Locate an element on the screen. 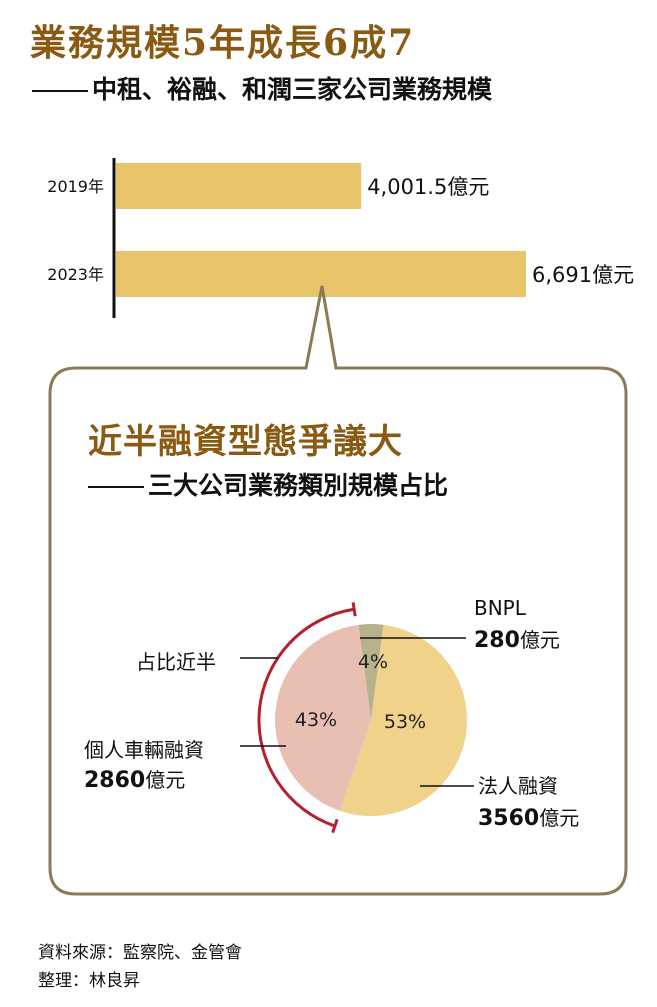 Image resolution: width=657 pixels, height=1007 pixels. corporate-amount: 3560億元 is located at coordinates (528, 816).